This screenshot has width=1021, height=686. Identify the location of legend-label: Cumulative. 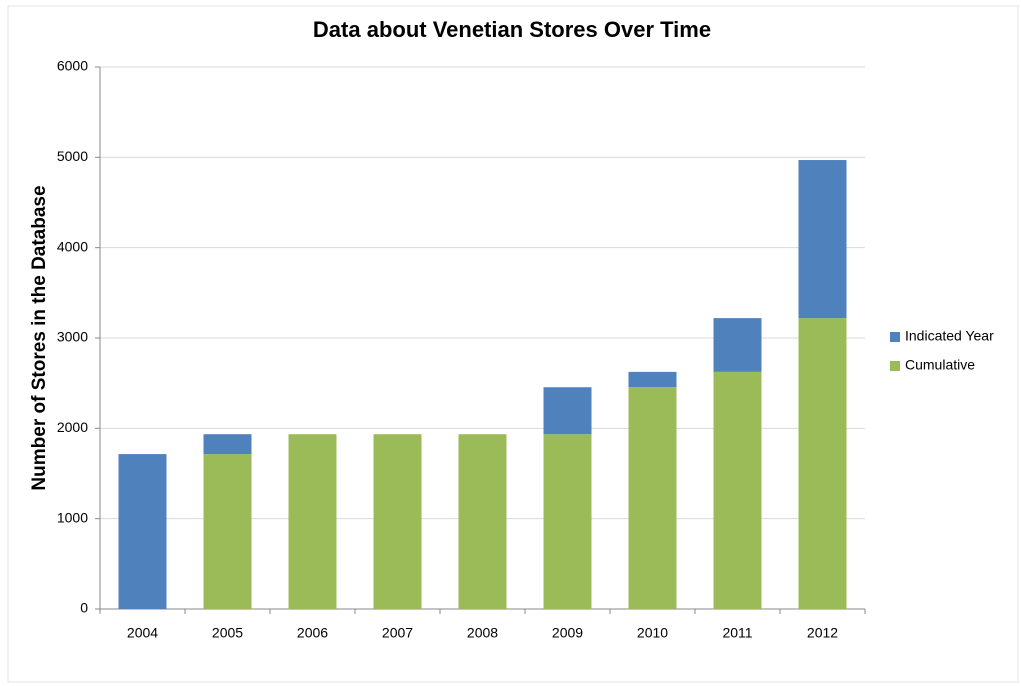
(940, 365).